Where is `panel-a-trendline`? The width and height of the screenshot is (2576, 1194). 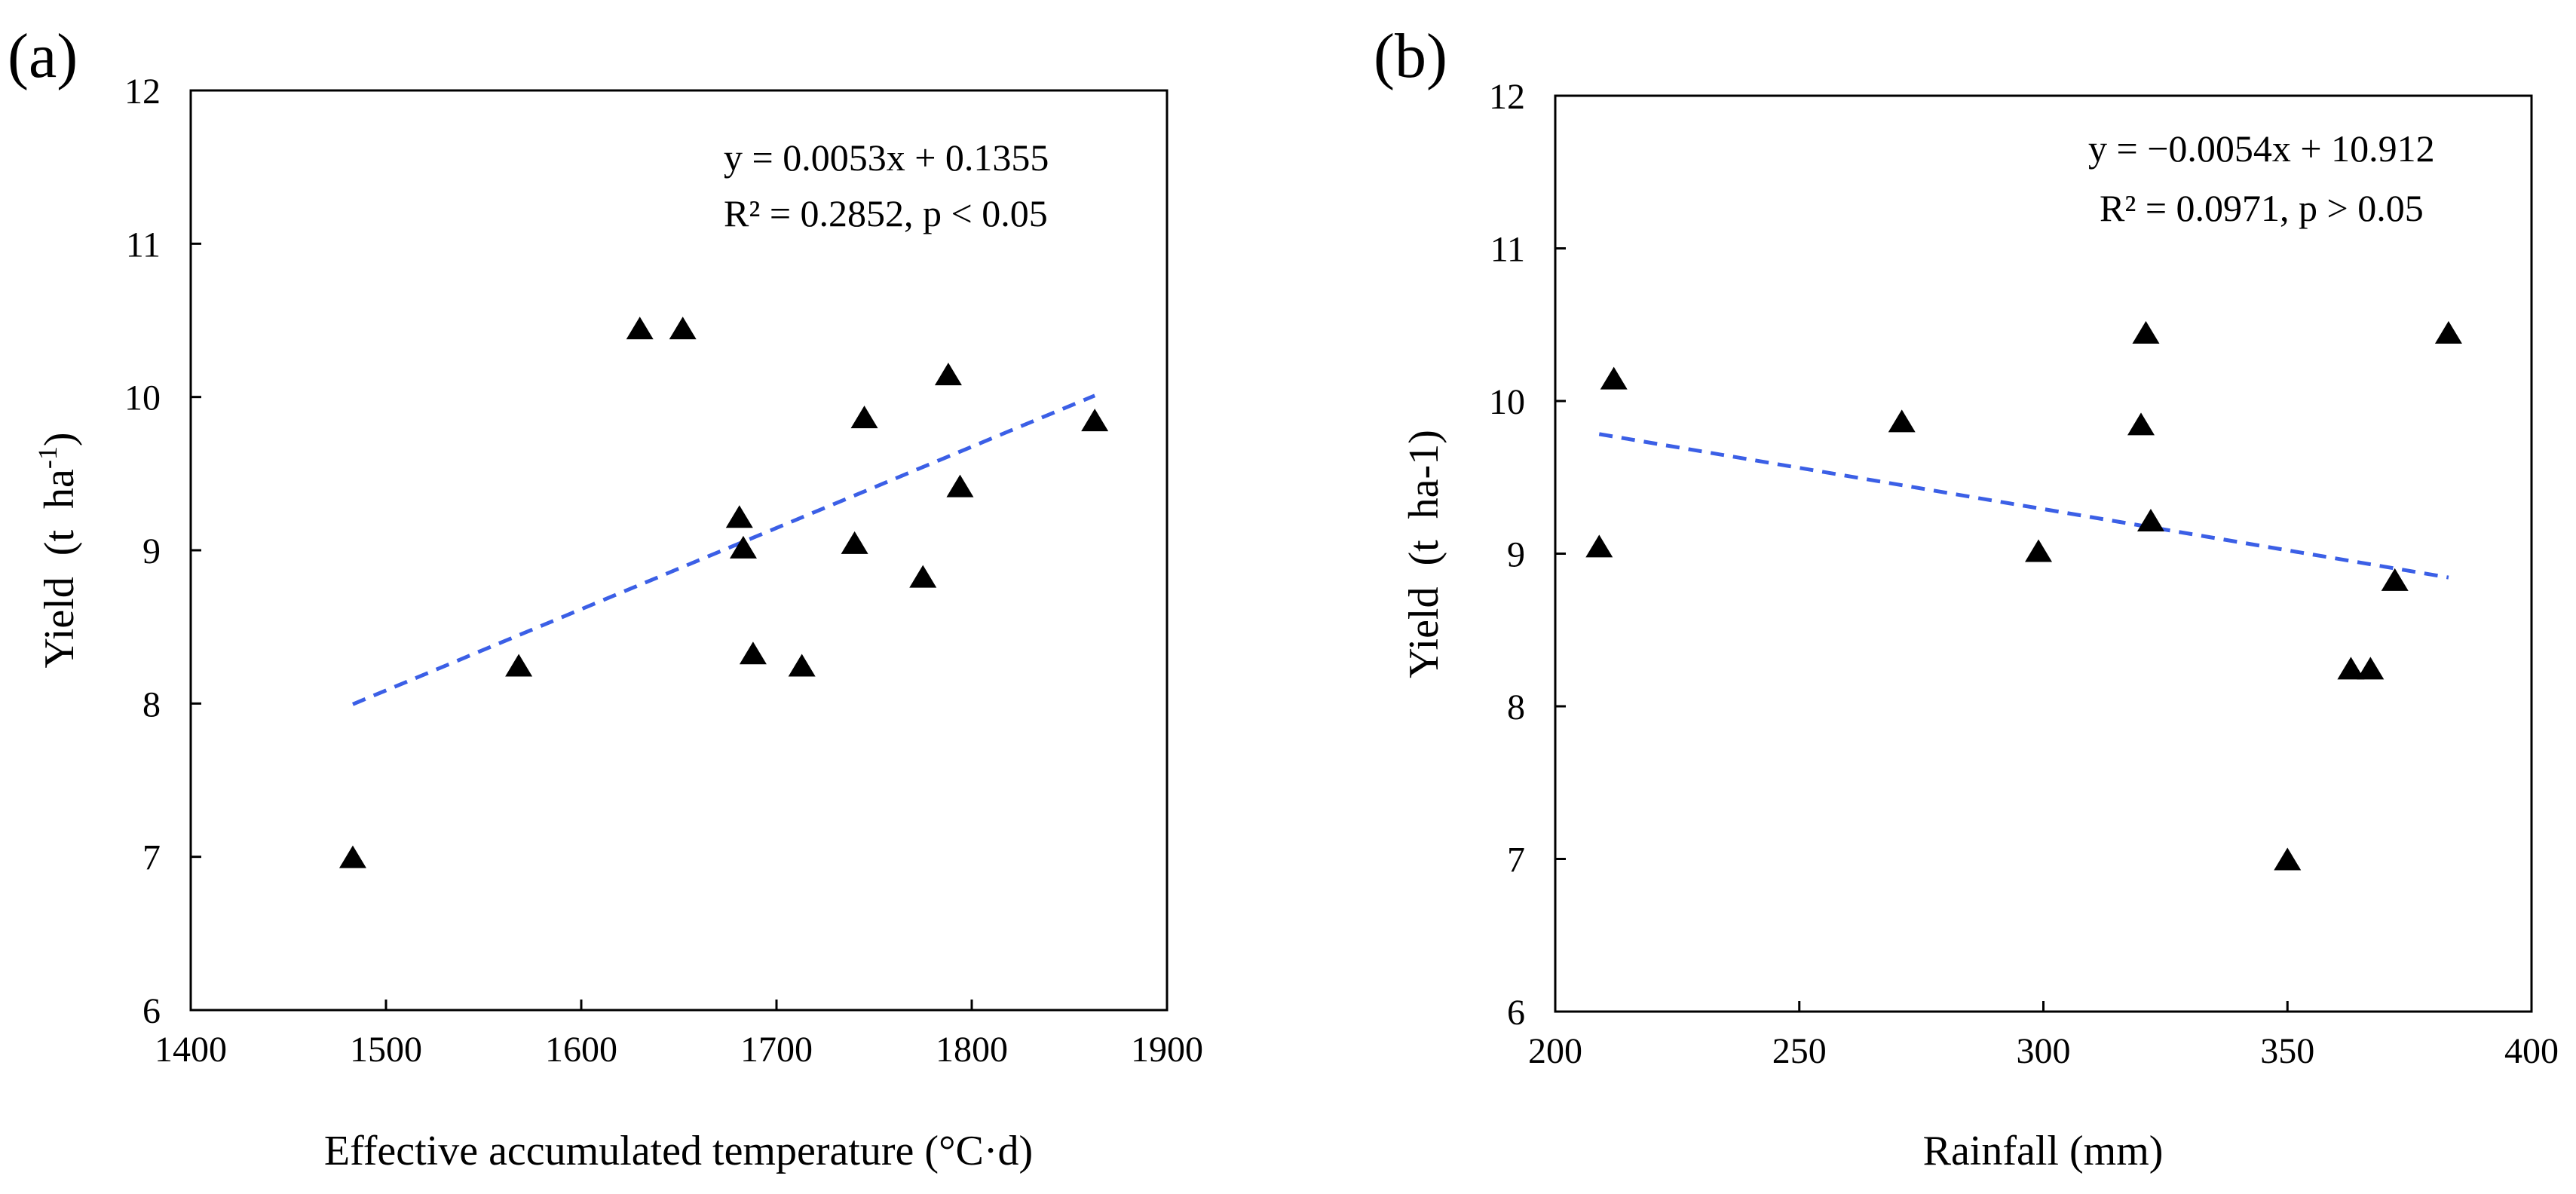 panel-a-trendline is located at coordinates (724, 549).